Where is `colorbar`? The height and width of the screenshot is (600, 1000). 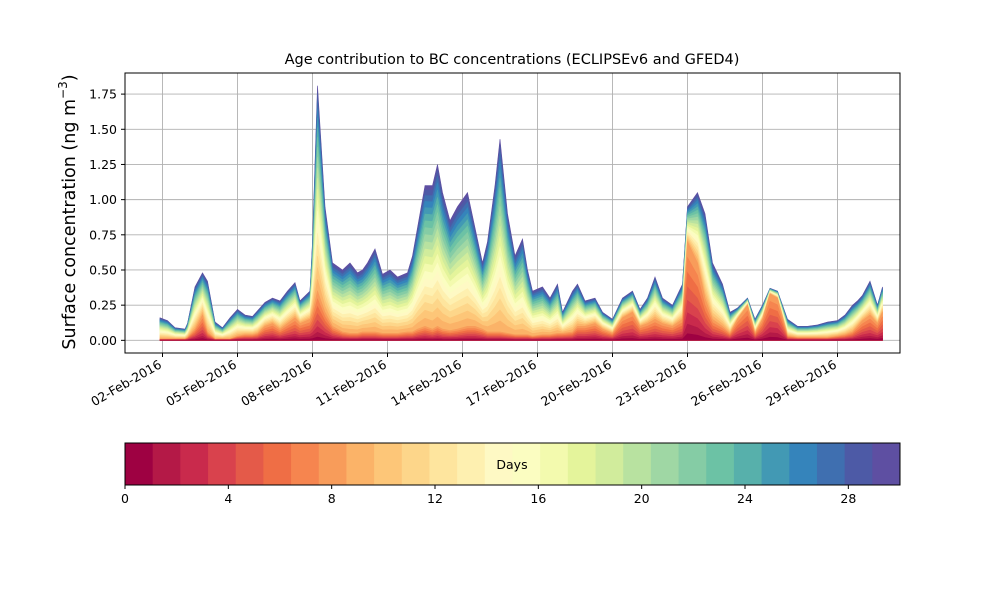
colorbar is located at coordinates (512, 464).